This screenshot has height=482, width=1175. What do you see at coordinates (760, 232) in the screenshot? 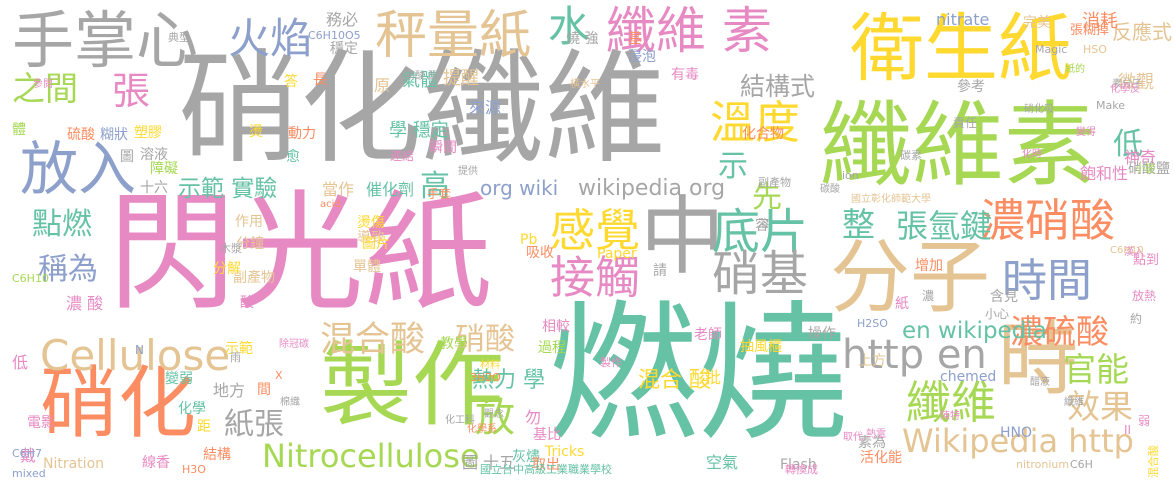
I see `cloud-word: 底片` at bounding box center [760, 232].